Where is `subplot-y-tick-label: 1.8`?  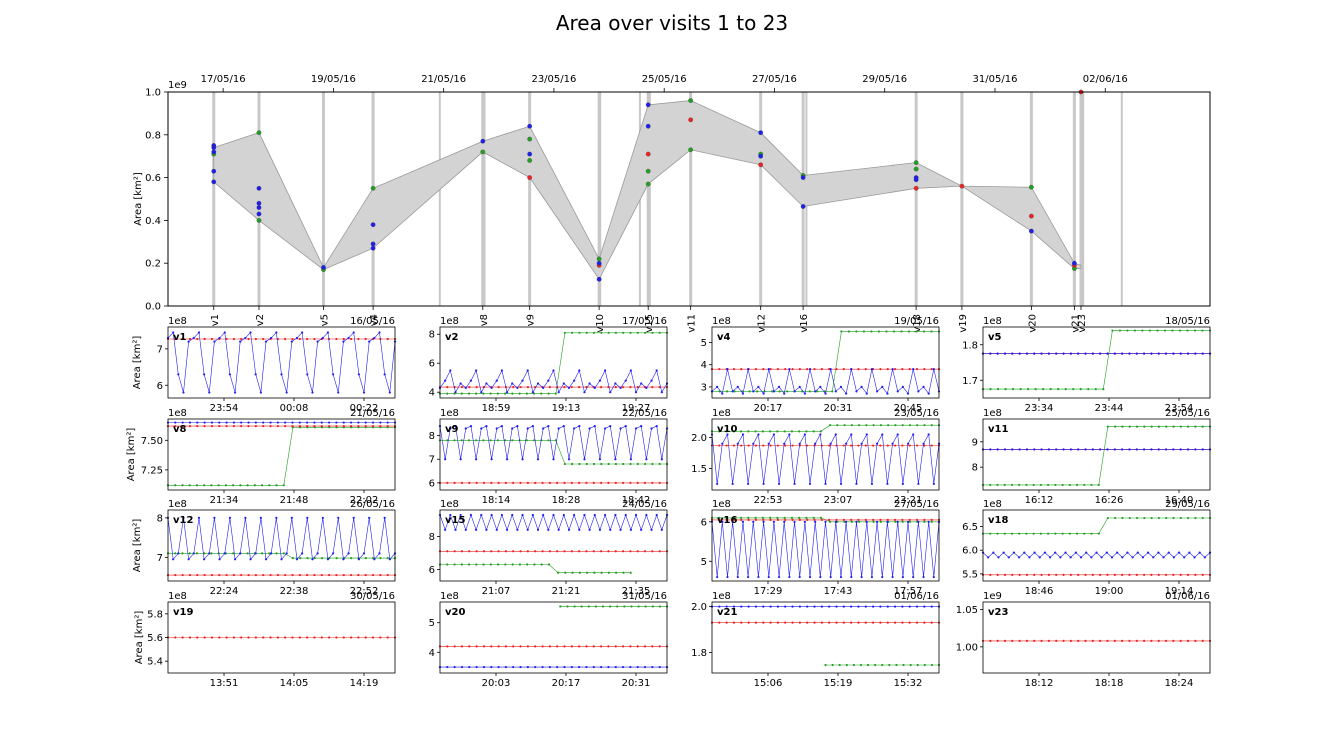
subplot-y-tick-label: 1.8 is located at coordinates (970, 345).